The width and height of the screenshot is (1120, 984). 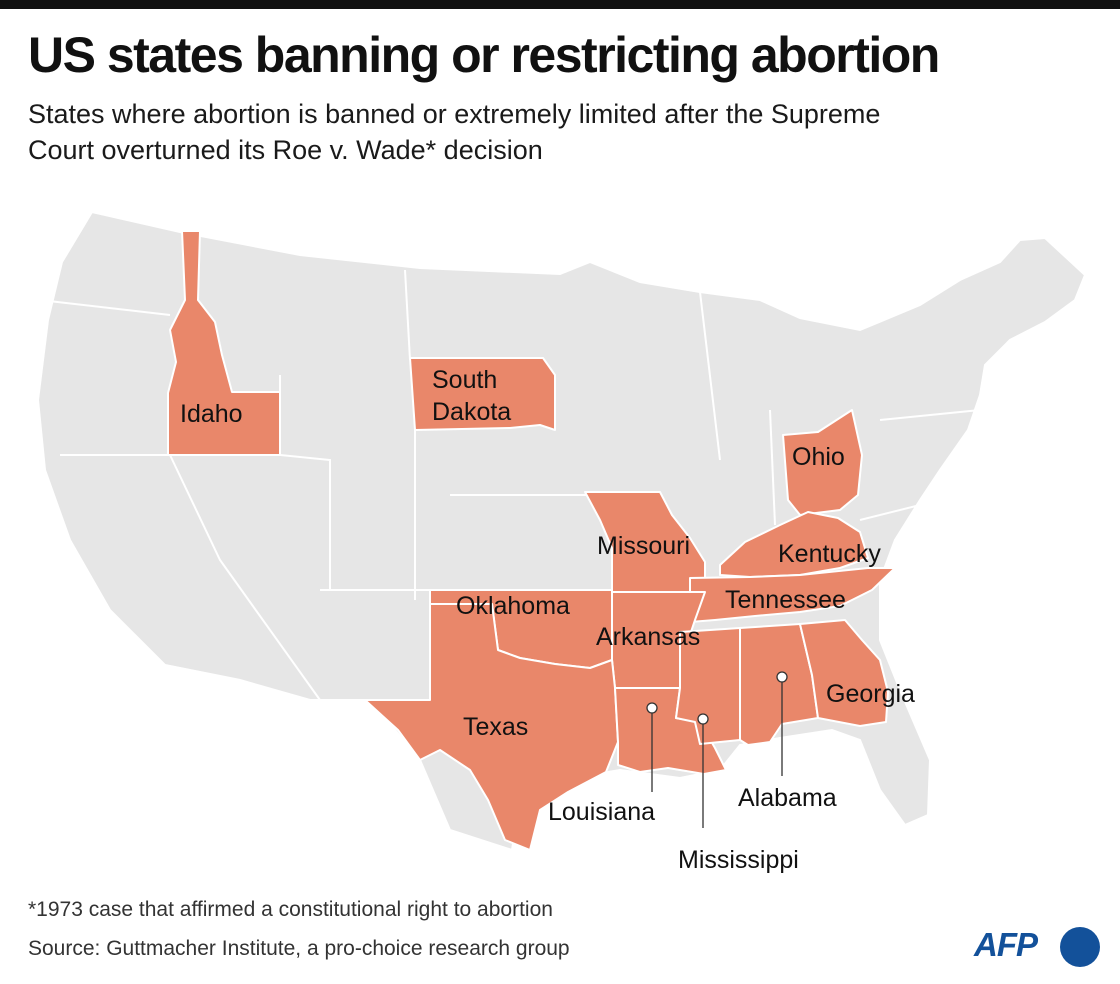 What do you see at coordinates (785, 600) in the screenshot?
I see `label-tennessee: Tennessee` at bounding box center [785, 600].